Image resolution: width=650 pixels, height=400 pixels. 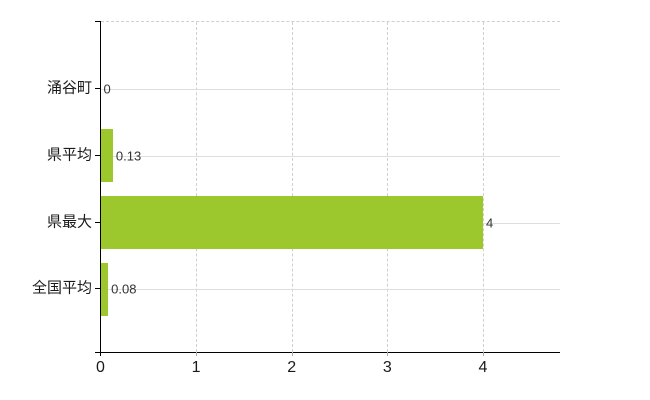 What do you see at coordinates (124, 289) in the screenshot?
I see `bar-value-label: 0.08` at bounding box center [124, 289].